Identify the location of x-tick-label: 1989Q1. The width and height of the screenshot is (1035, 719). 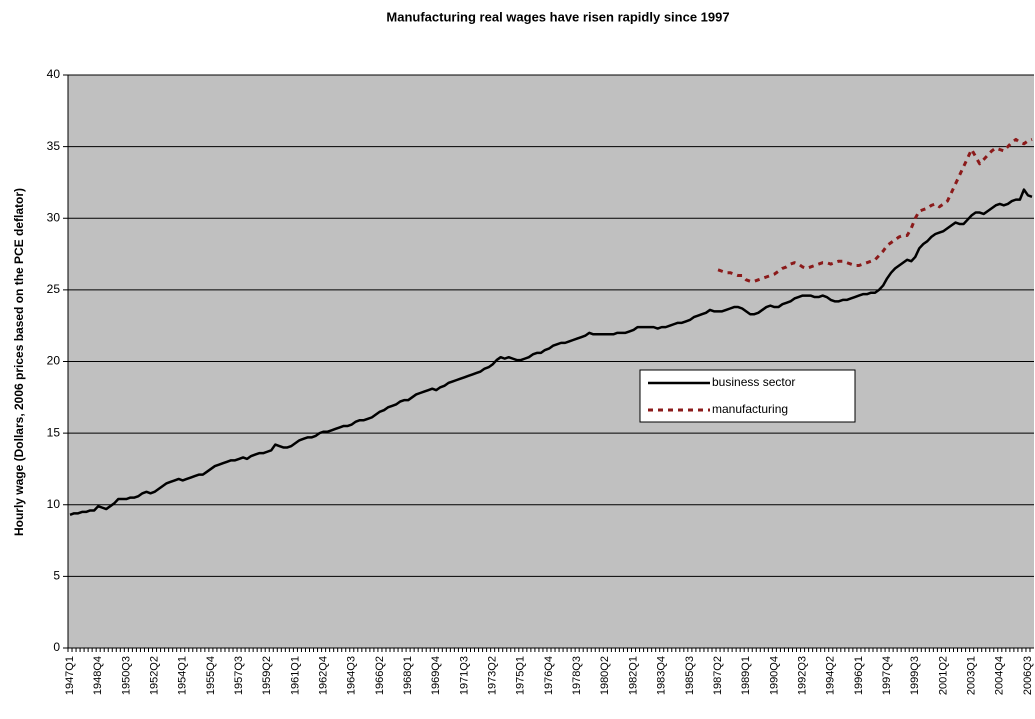
(746, 675).